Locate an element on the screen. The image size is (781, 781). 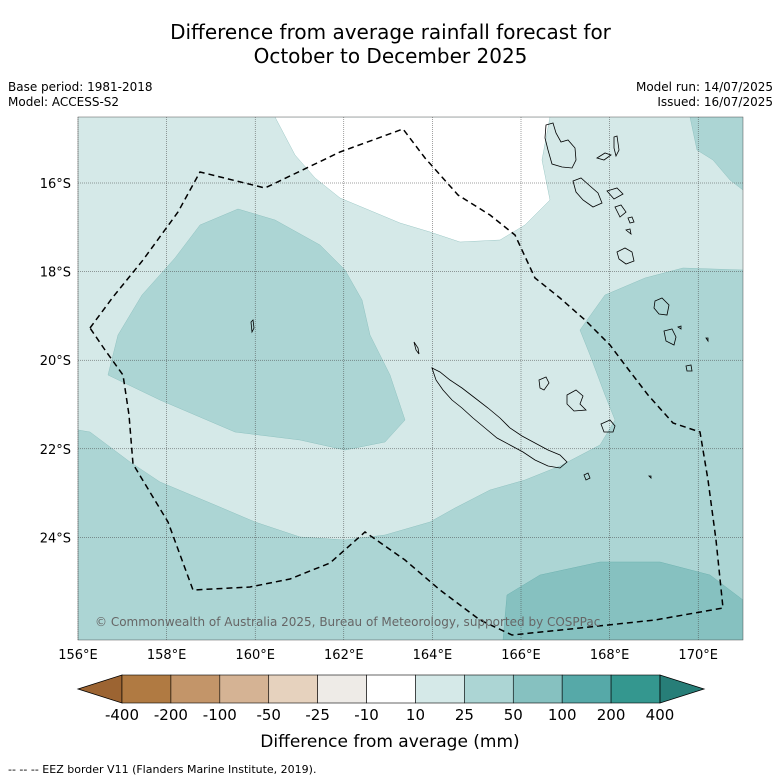
vanuatu-erromango is located at coordinates (625, 256).